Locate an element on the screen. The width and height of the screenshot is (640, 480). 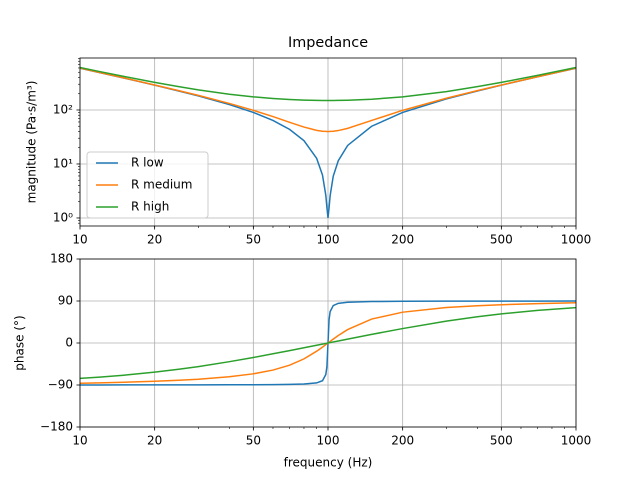
chart-title: Impedance is located at coordinates (328, 43).